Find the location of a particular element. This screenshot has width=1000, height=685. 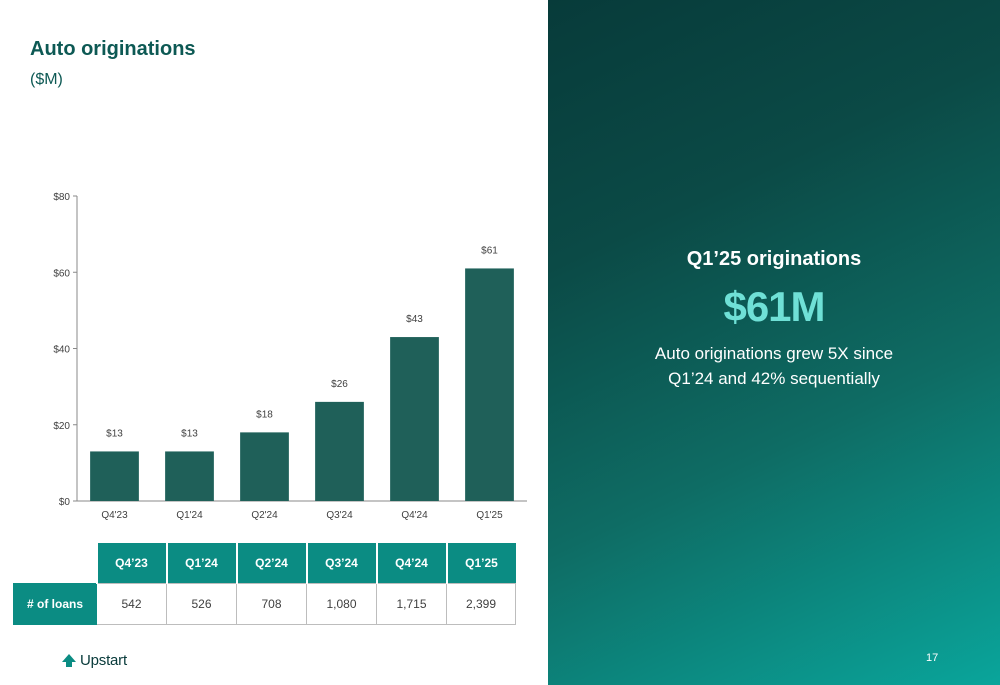

loans-table-corner is located at coordinates (55, 563).